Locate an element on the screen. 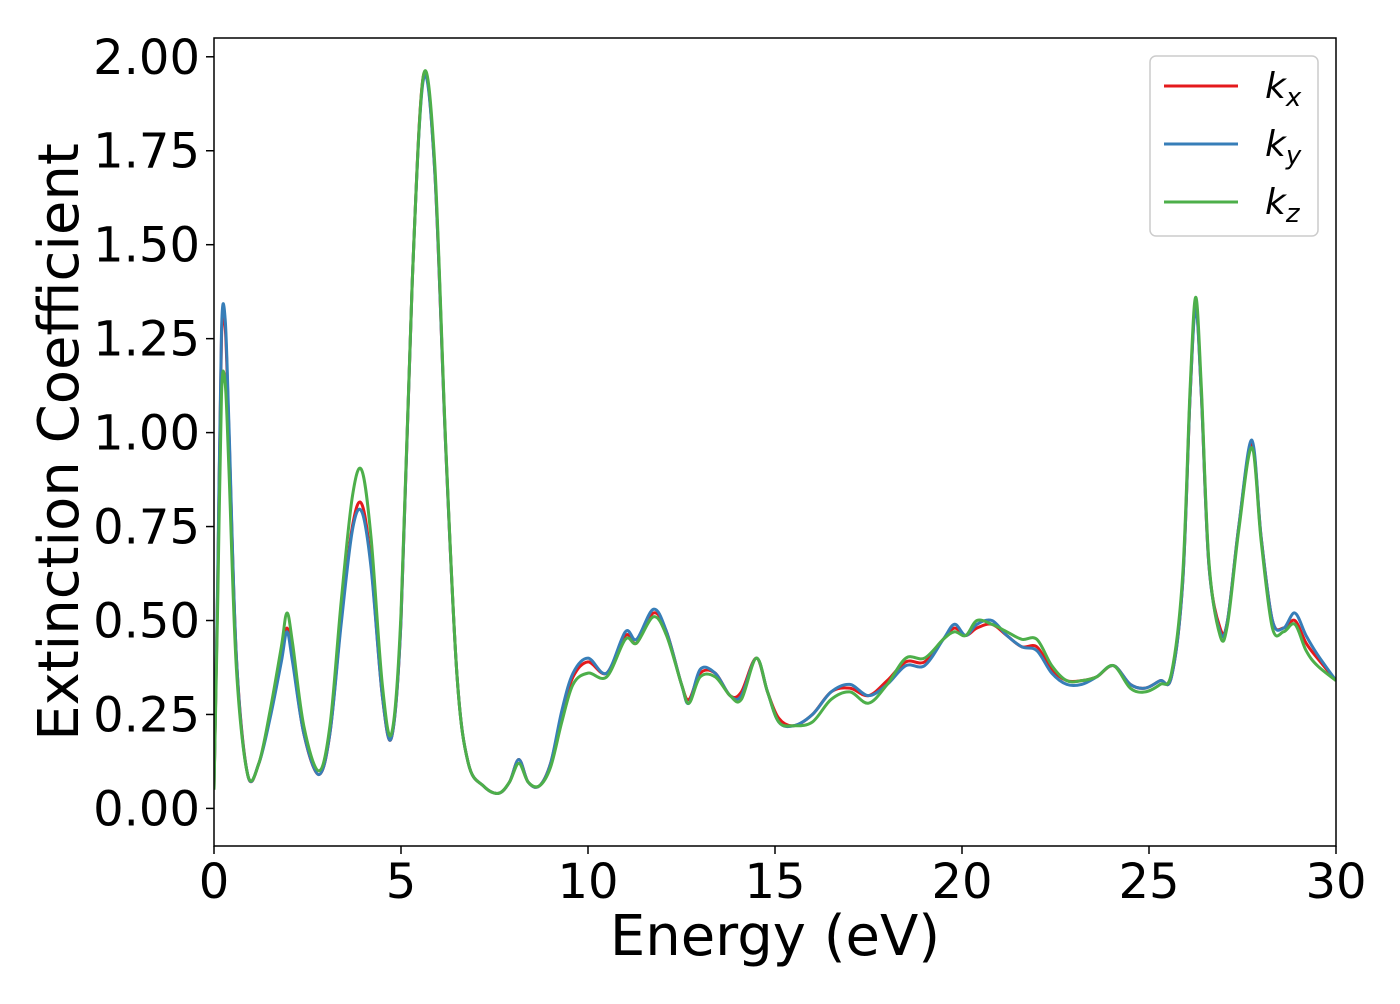  y-tick-label: 1.00 is located at coordinates (146, 434).